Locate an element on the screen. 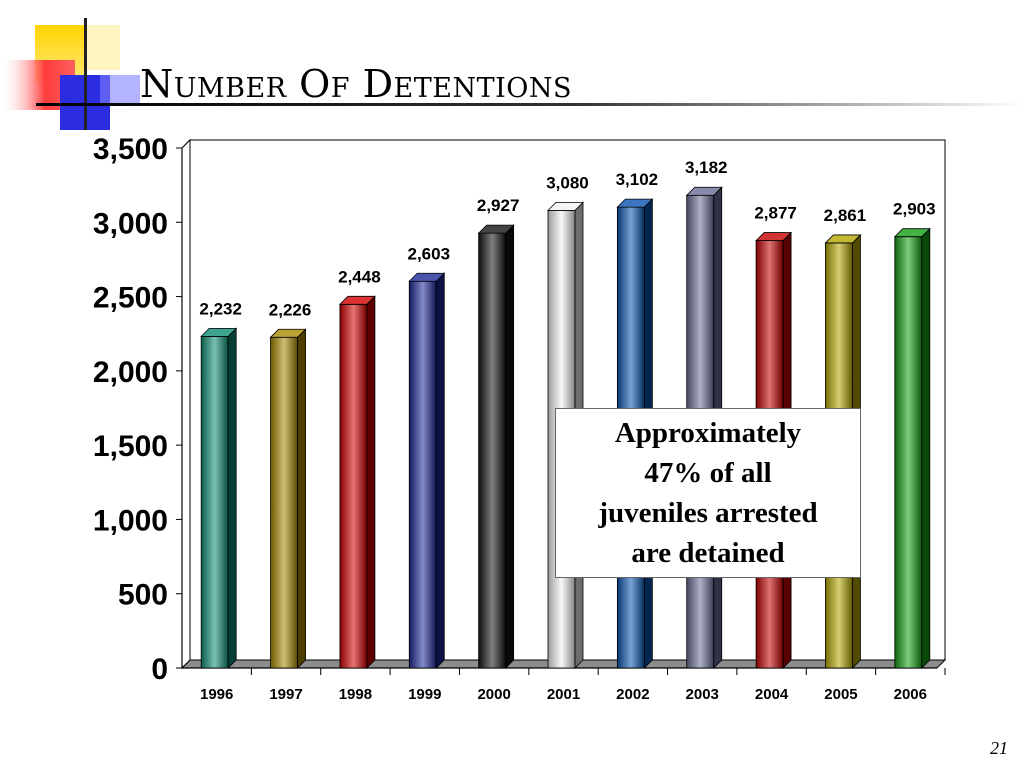  data-label: 2,861 is located at coordinates (845, 215).